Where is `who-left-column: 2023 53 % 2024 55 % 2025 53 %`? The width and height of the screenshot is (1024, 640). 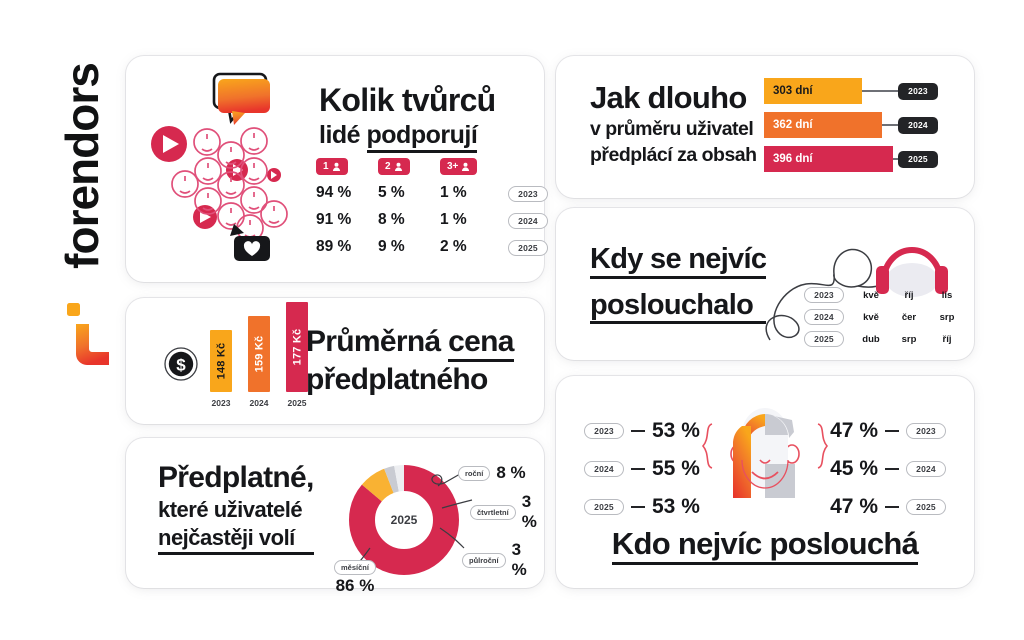 who-left-column: 2023 53 % 2024 55 % 2025 53 % is located at coordinates (642, 469).